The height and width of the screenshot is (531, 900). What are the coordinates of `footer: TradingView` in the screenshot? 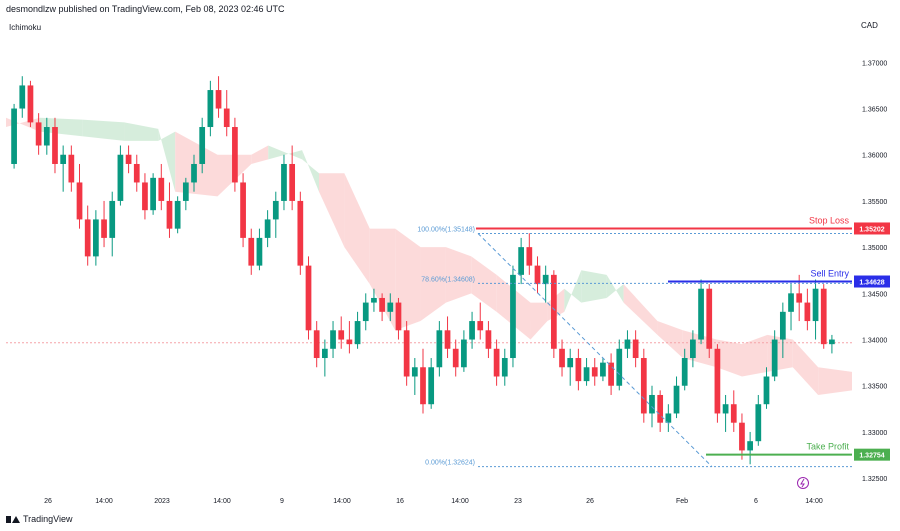 It's located at (39, 519).